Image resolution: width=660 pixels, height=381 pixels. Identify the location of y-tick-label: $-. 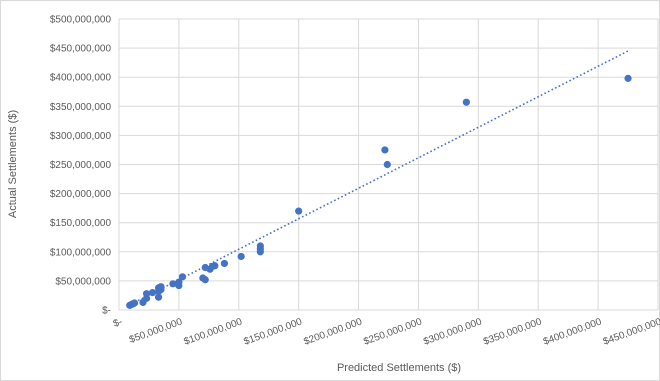
(106, 311).